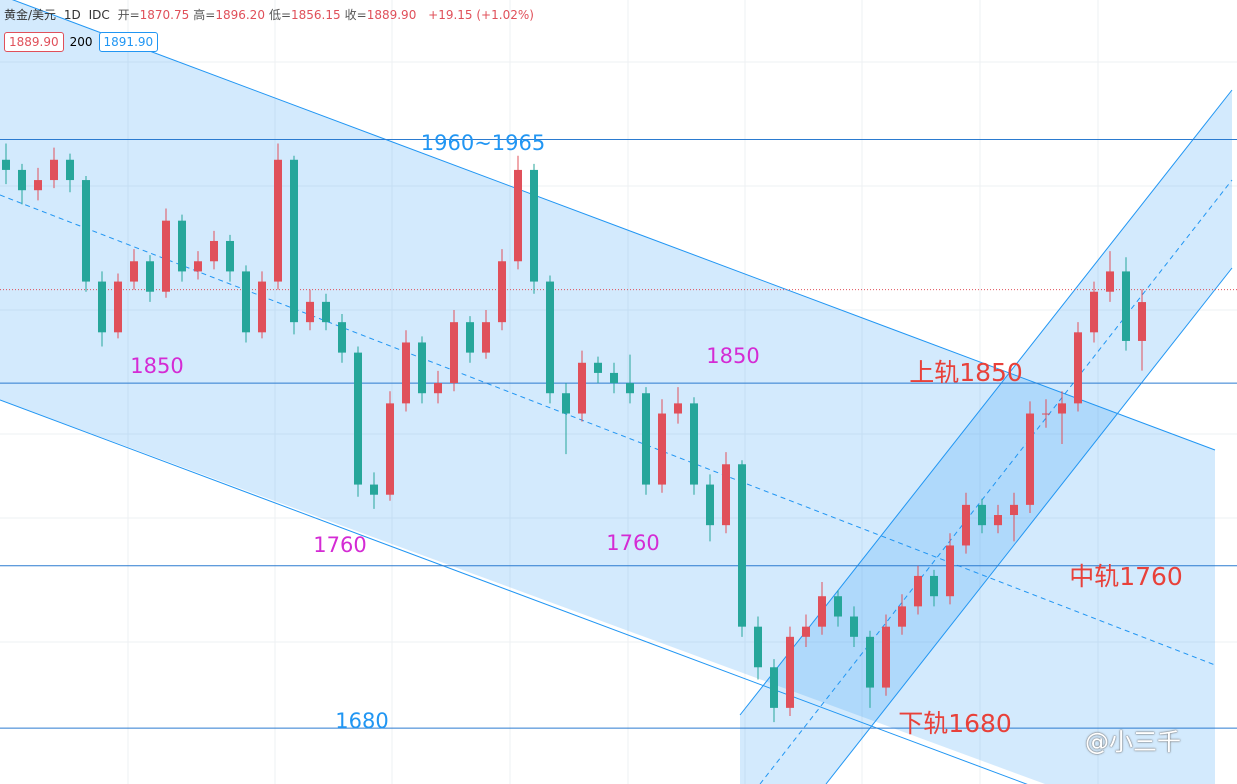  What do you see at coordinates (481, 15) in the screenshot?
I see `change: +19.15 (+1.02%)` at bounding box center [481, 15].